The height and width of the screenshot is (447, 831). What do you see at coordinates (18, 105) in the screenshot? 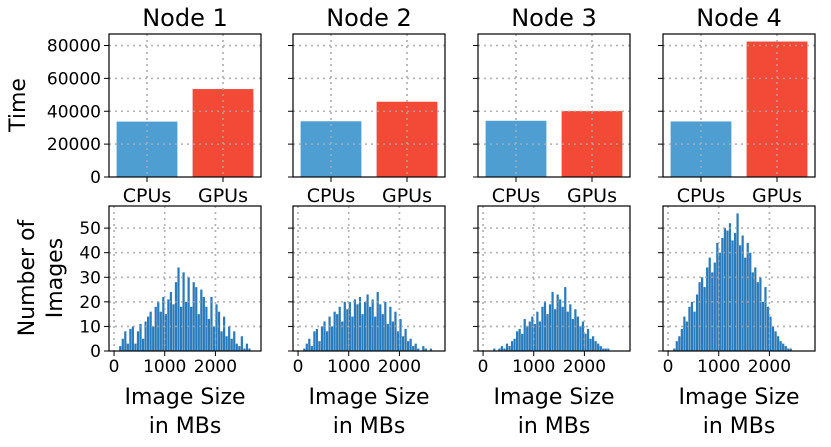
I see `y-axis-label: Time` at bounding box center [18, 105].